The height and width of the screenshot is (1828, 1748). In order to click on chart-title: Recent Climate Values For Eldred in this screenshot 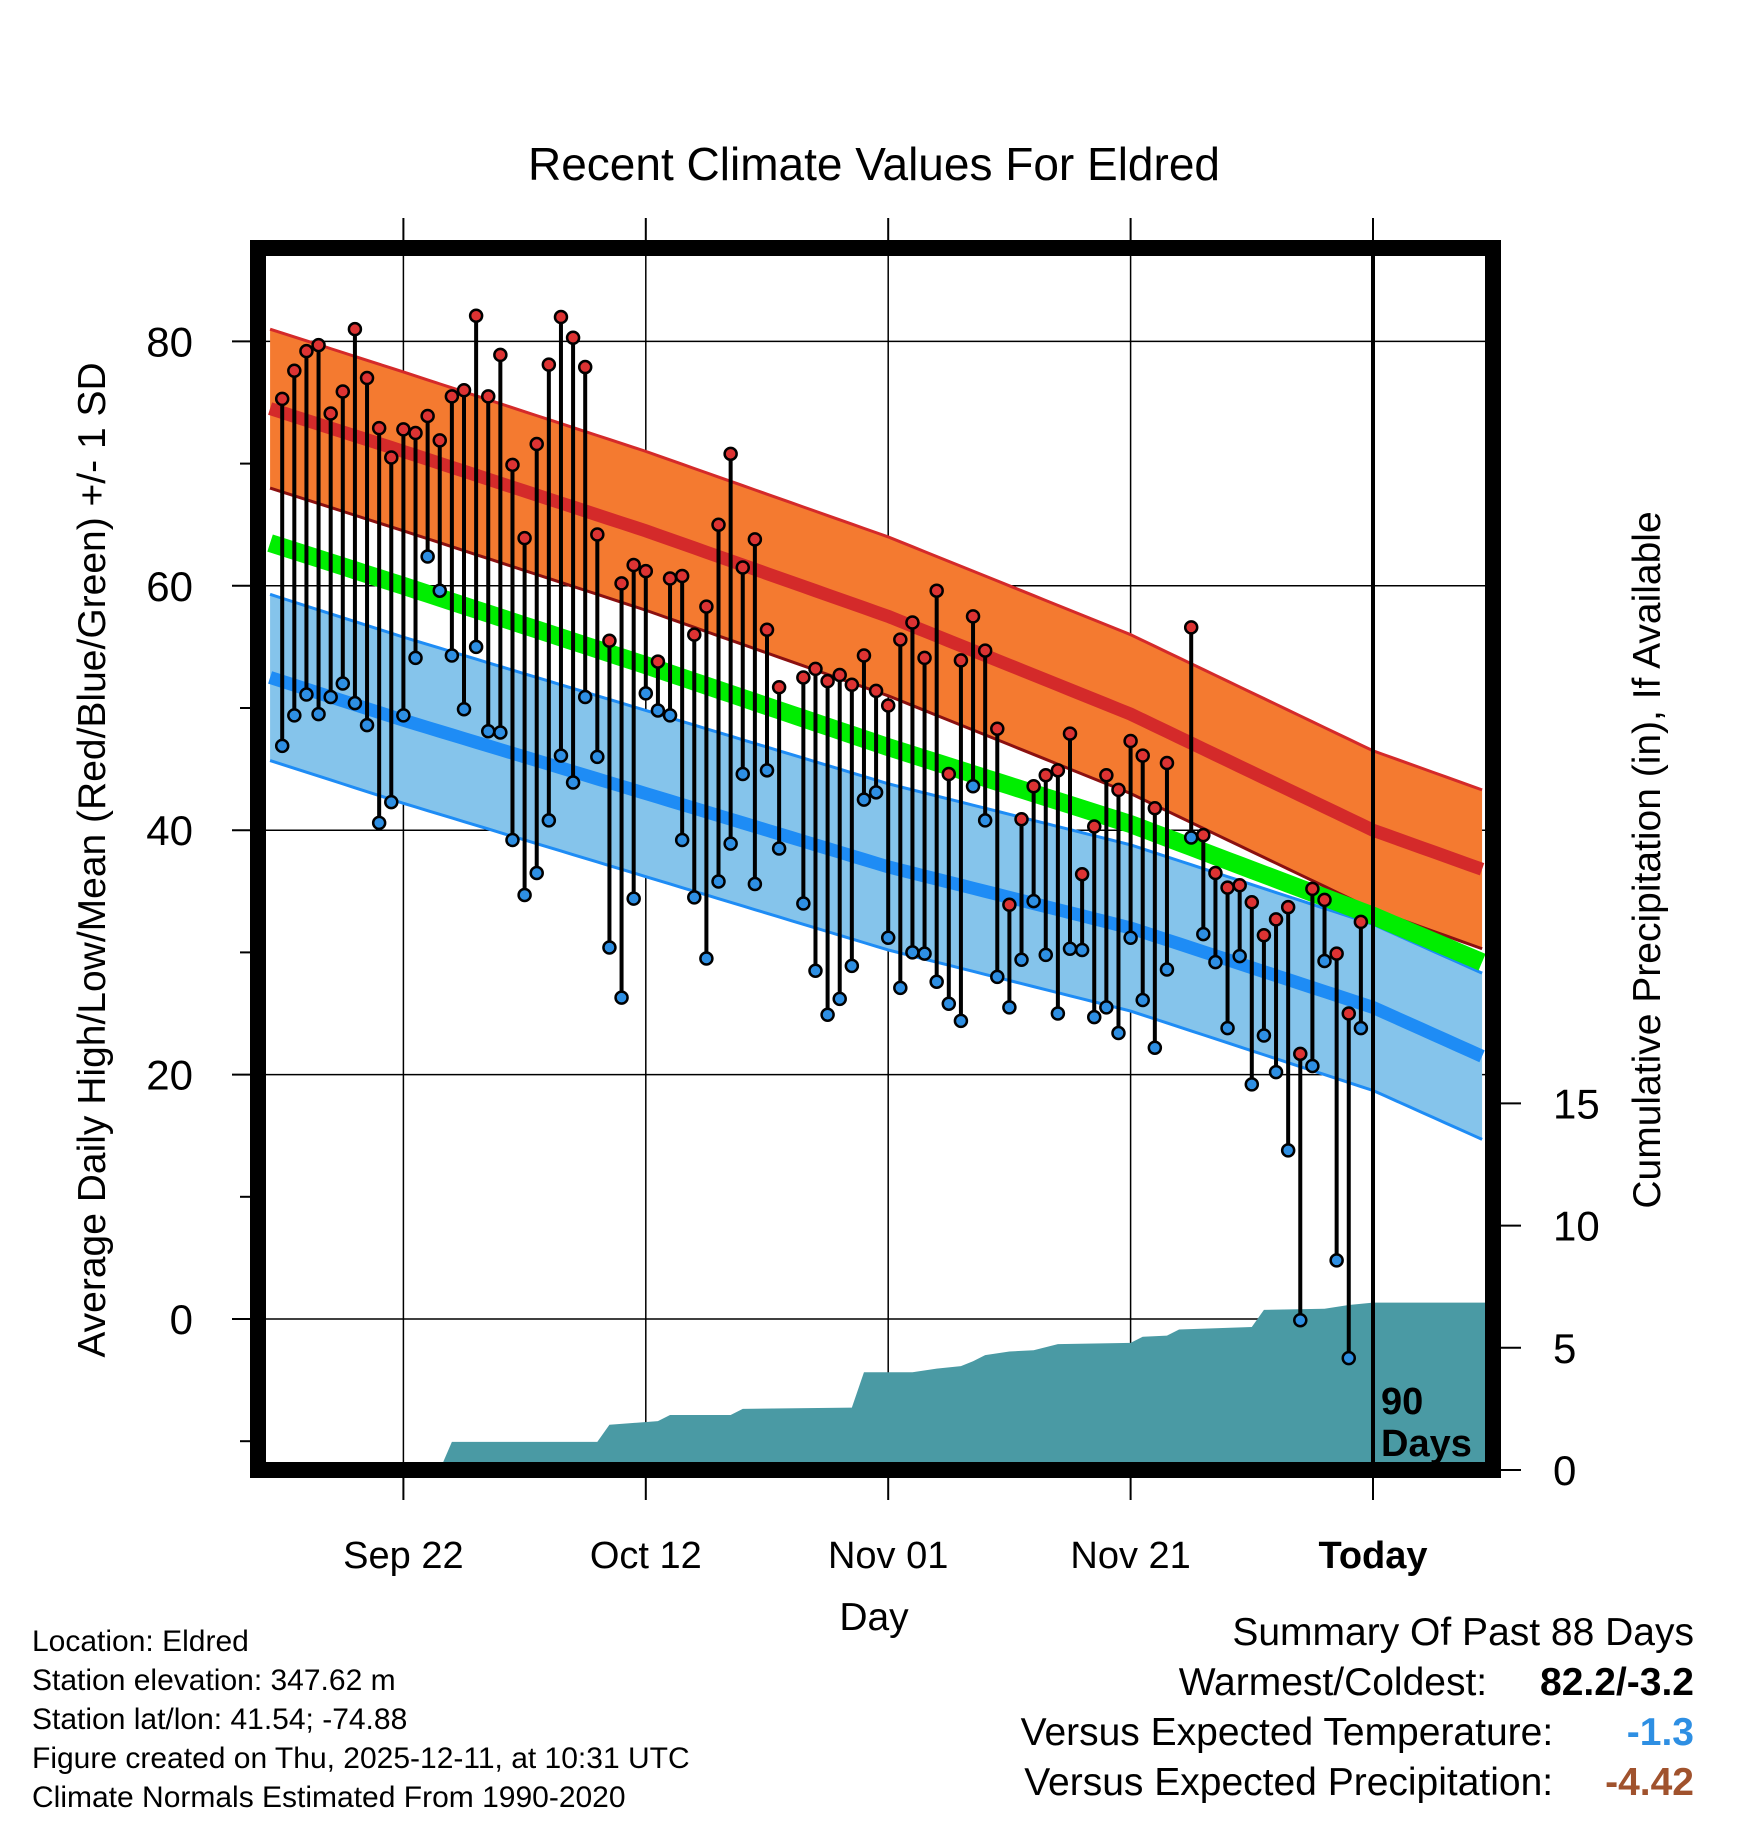, I will do `click(874, 164)`.